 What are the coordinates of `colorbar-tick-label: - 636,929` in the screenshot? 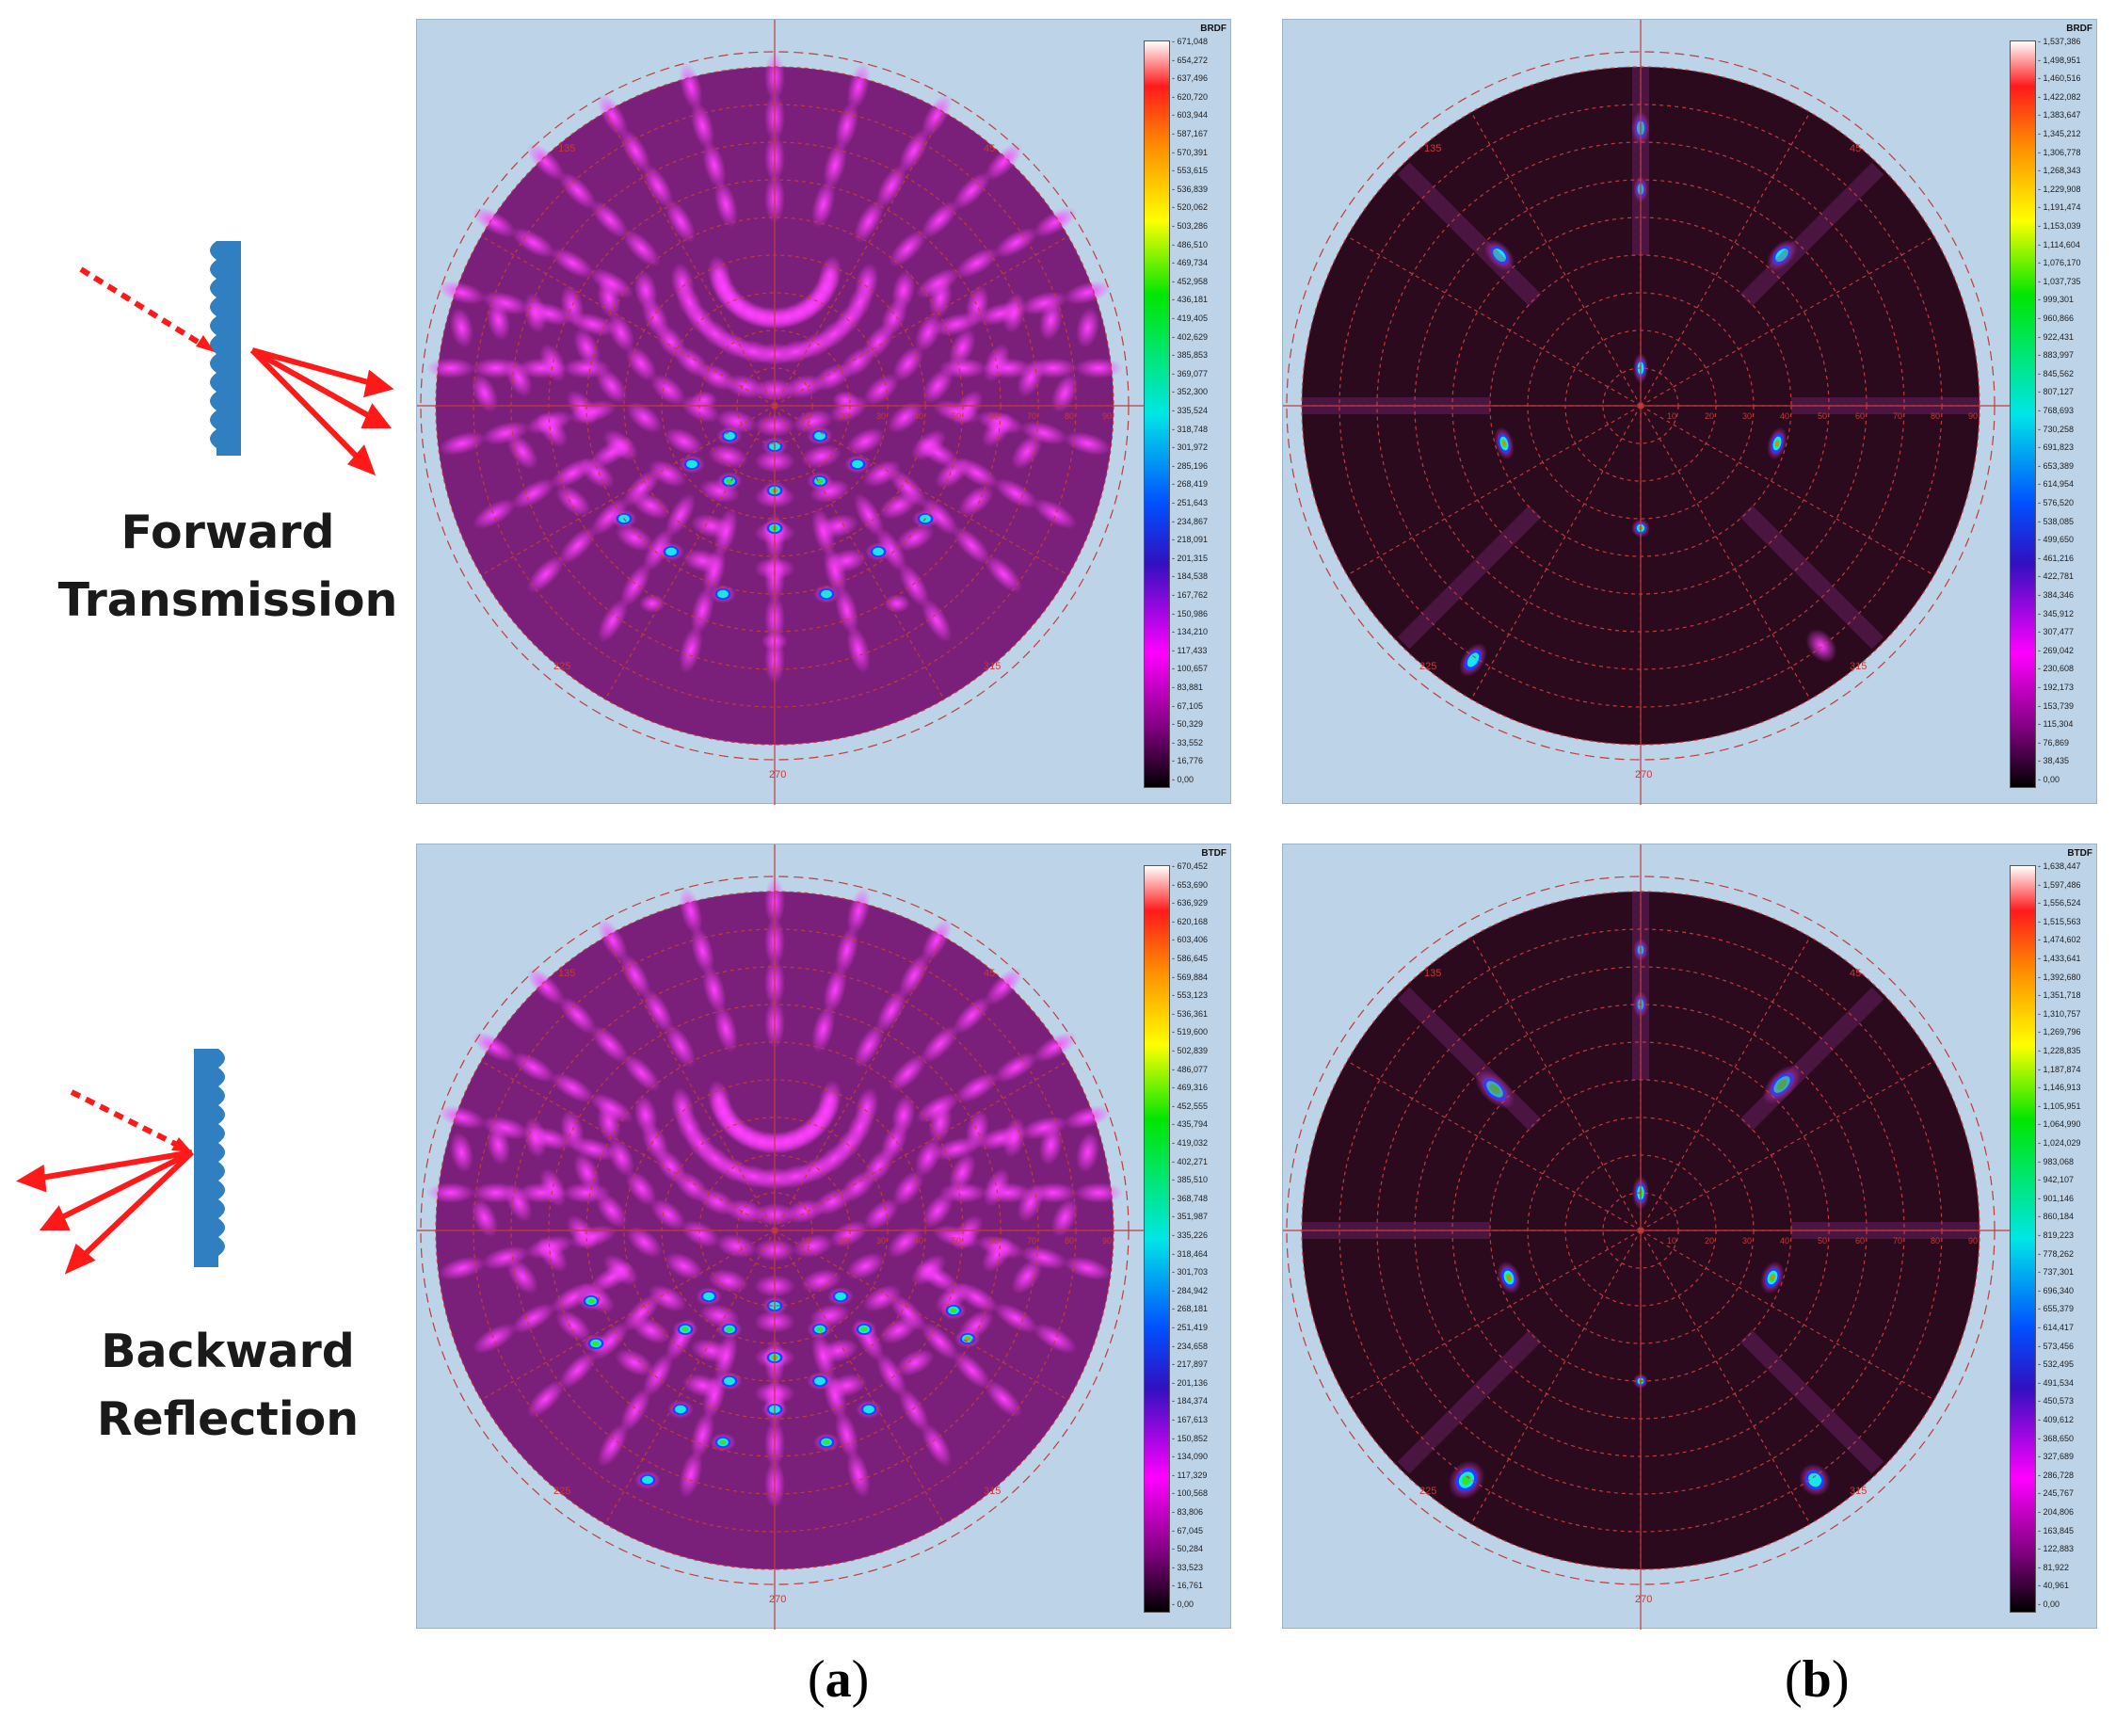 It's located at (1190, 903).